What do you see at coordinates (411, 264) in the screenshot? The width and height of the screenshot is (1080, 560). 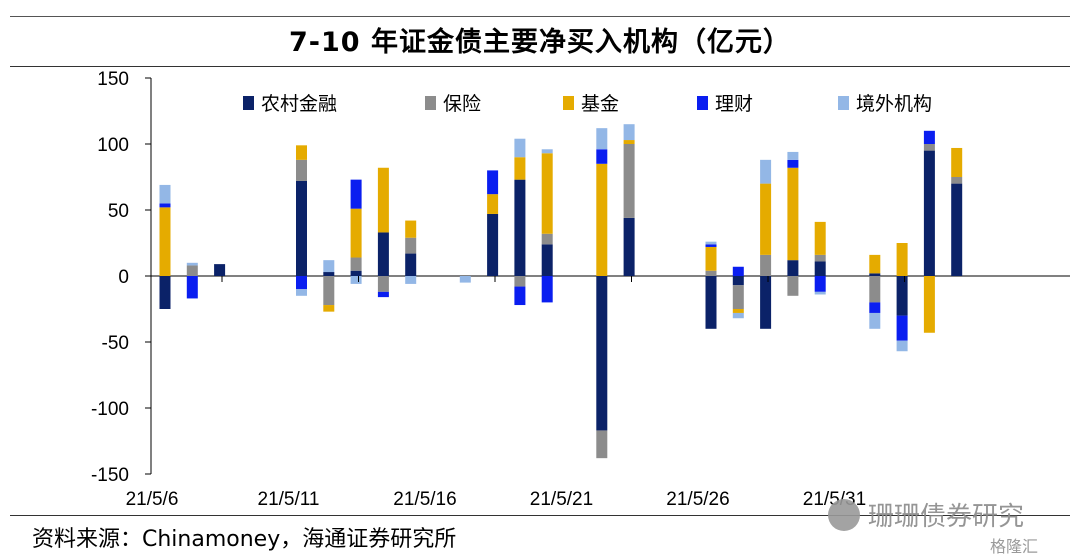 I see `bar-segment-s0-x9` at bounding box center [411, 264].